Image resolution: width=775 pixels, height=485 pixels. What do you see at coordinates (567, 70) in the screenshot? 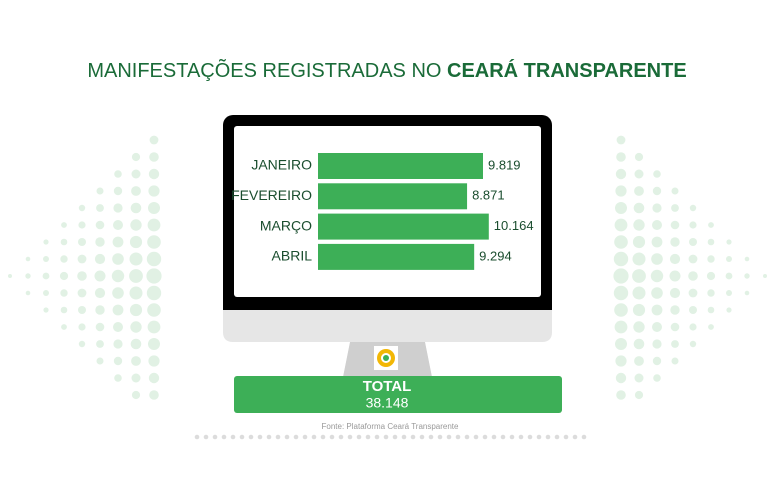
I see `title-highlight: CEARÁ TRANSPARENTE` at bounding box center [567, 70].